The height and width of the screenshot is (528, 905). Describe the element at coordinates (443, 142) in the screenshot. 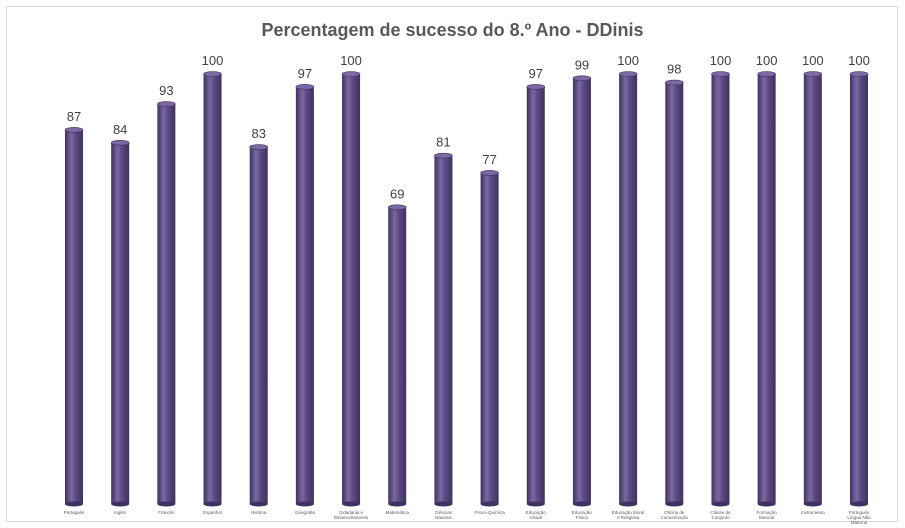

I see `data-label: 81` at that location.